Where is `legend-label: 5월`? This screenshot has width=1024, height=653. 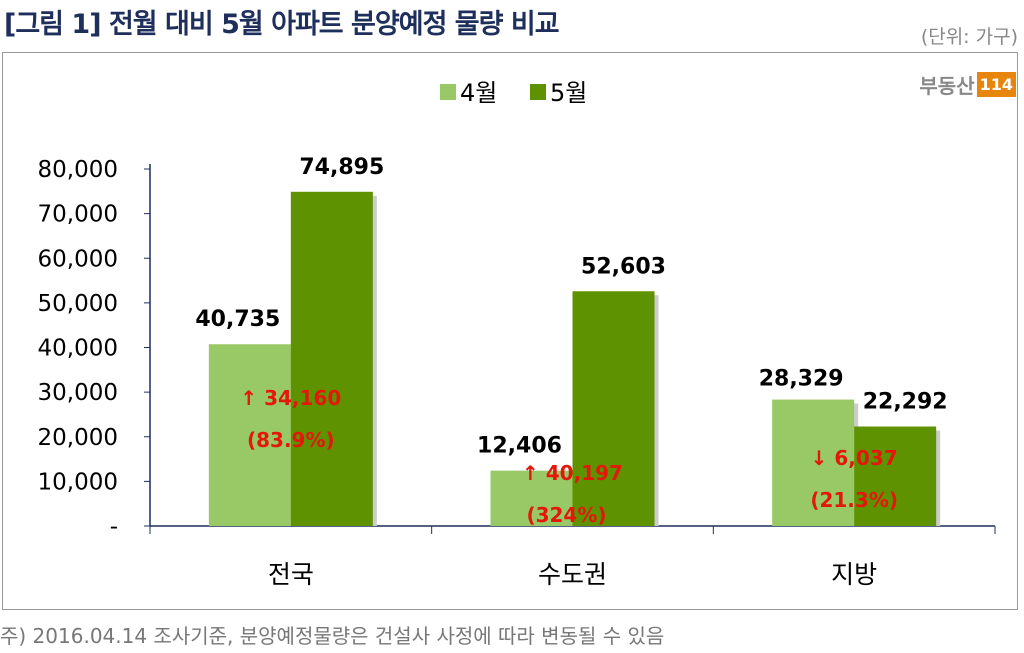
legend-label: 5월 is located at coordinates (568, 93).